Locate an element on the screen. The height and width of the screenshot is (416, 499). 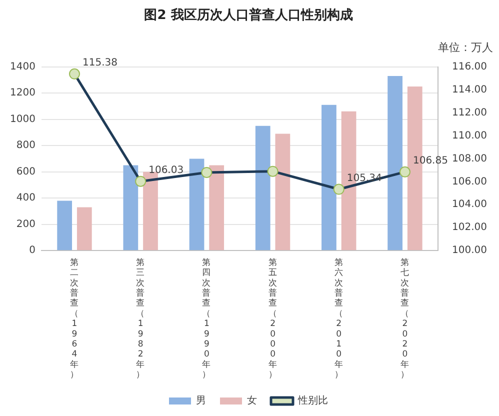
category-label: 第七次普查（2020年） is located at coordinates (405, 319).